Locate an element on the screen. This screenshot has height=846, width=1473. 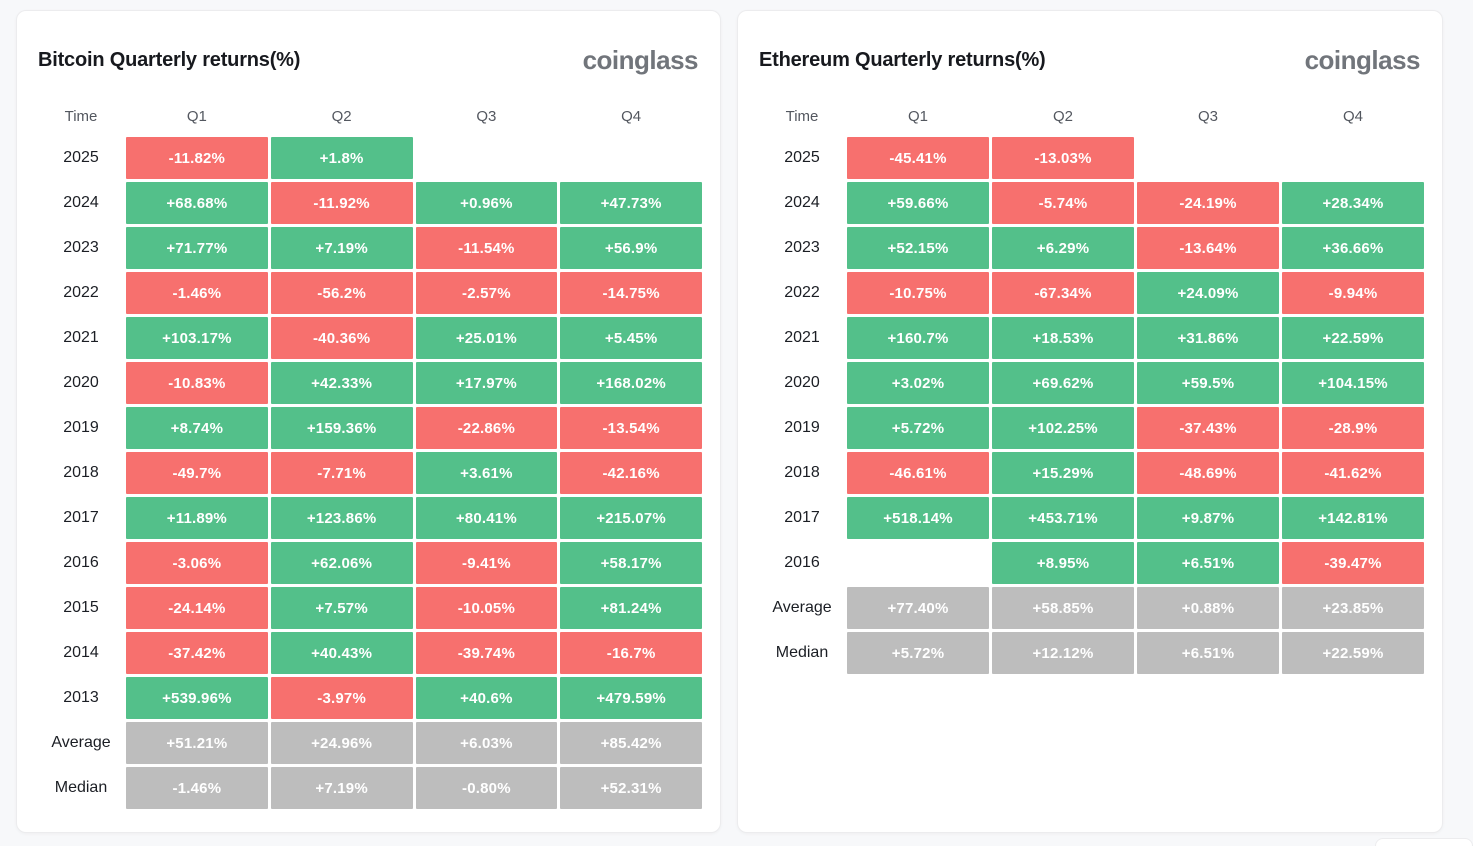
column-header-q2: Q2 is located at coordinates (1062, 116).